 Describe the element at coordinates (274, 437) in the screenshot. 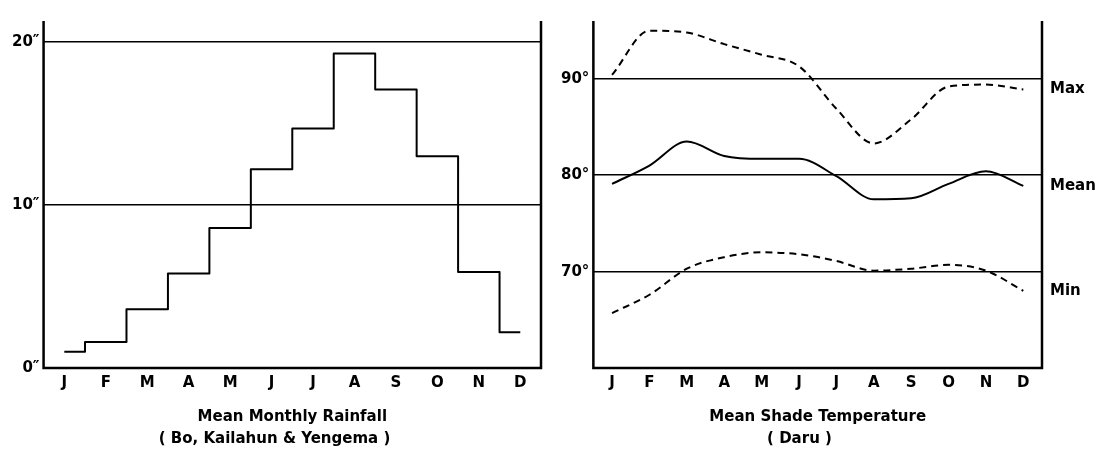

I see `text: ( Bo, Kailahun & Yengema )` at that location.